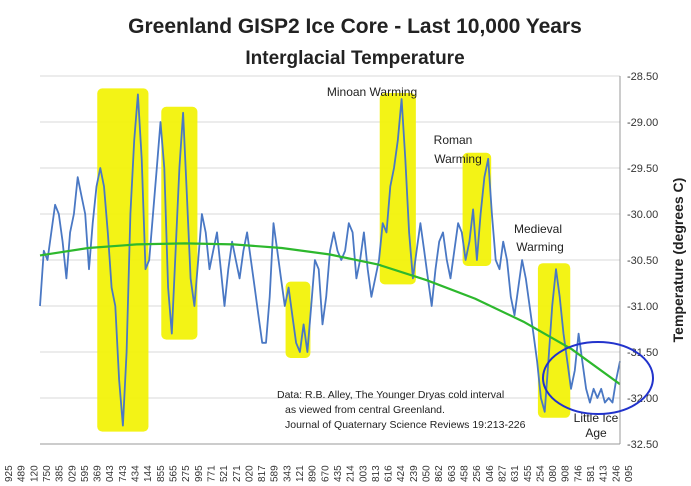 The height and width of the screenshot is (486, 691). I want to click on source-line-2: as viewed from central Greenland., so click(365, 410).